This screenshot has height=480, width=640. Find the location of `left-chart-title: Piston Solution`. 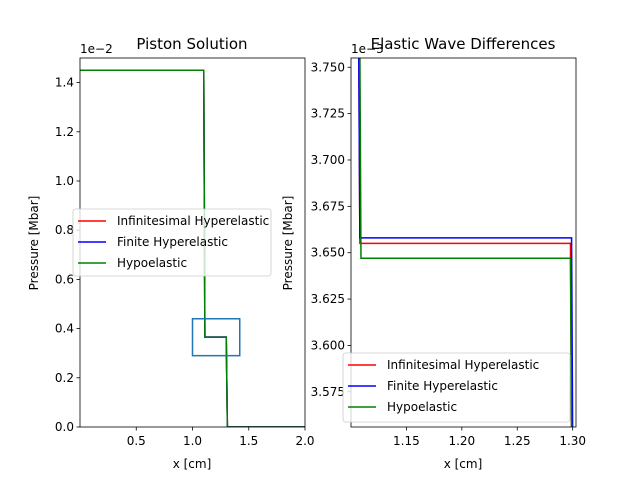

left-chart-title: Piston Solution is located at coordinates (191, 44).